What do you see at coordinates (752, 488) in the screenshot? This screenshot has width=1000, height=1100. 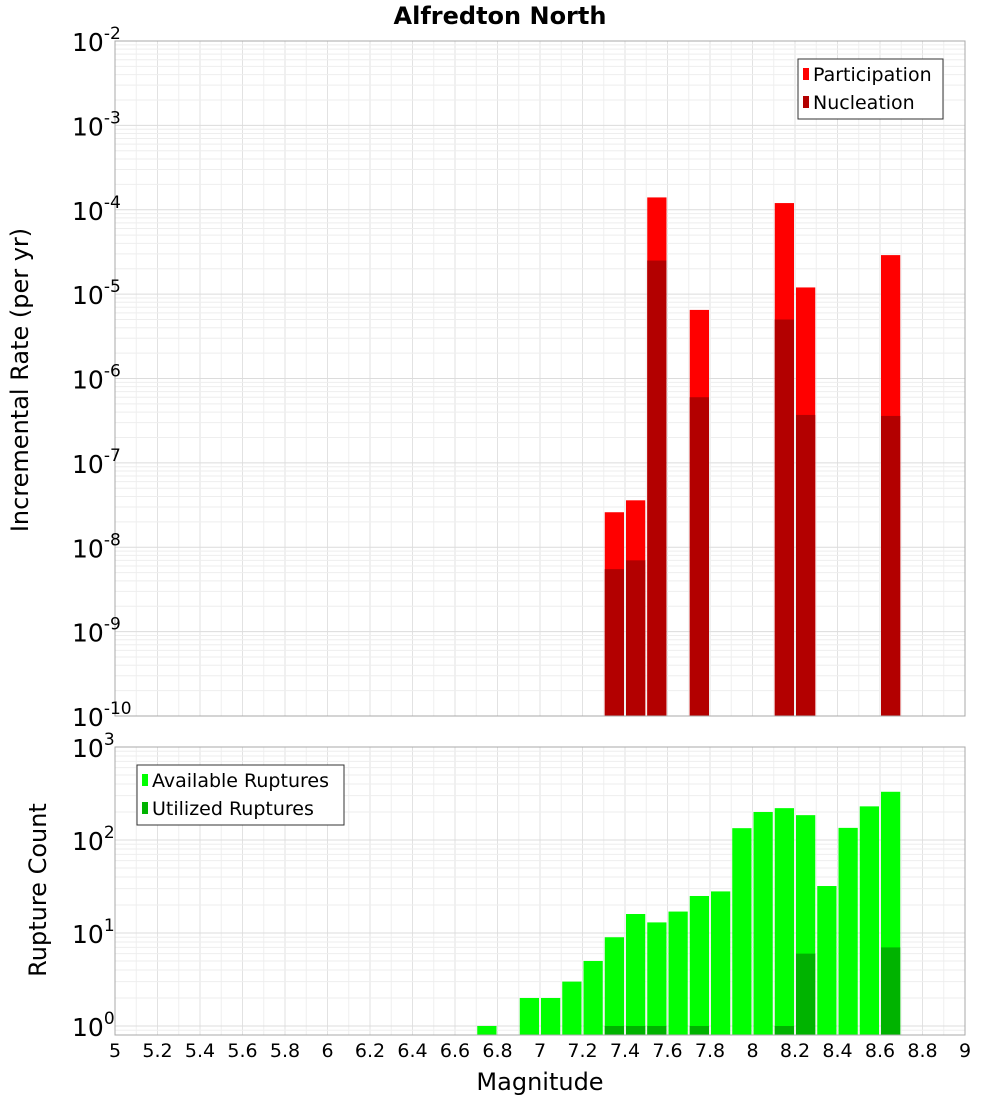 I see `series-nucleation` at bounding box center [752, 488].